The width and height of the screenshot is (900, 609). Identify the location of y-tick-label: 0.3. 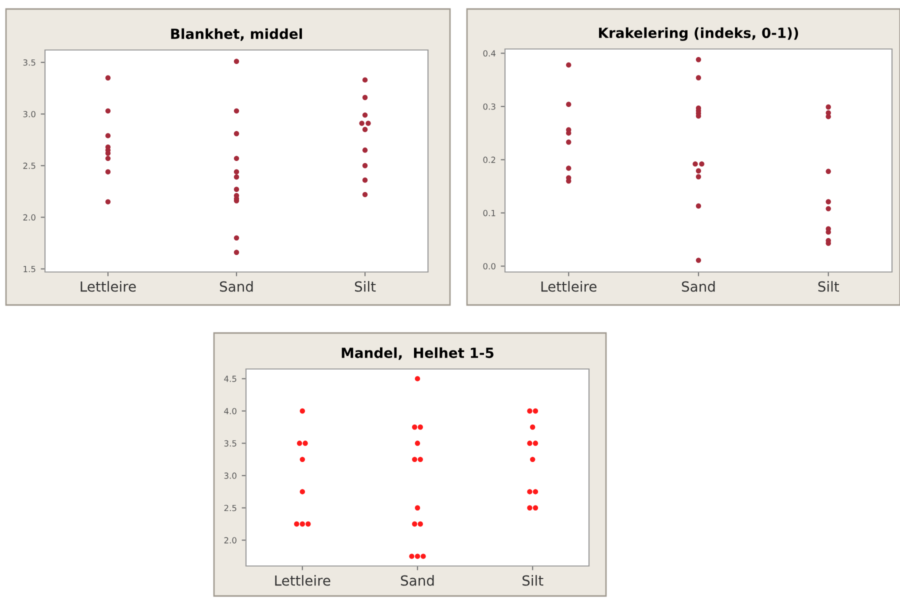
(489, 106).